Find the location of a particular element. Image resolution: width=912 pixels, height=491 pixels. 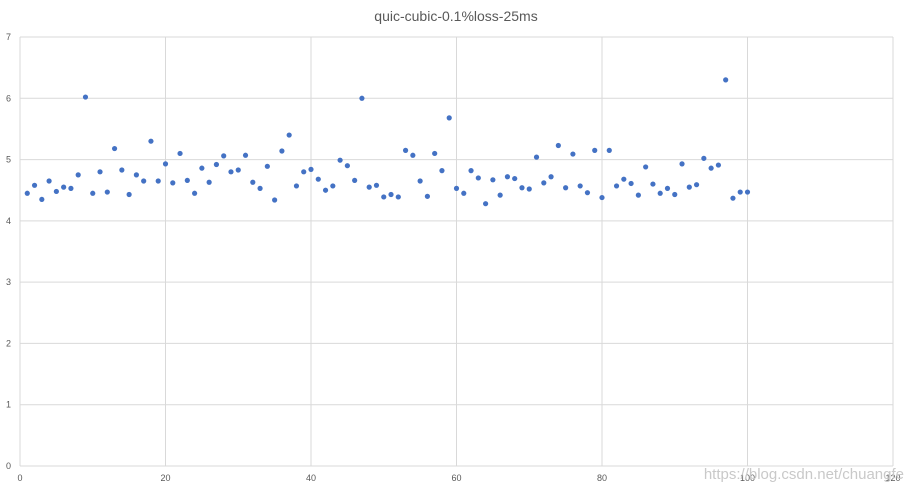

y-tick-label: 2 is located at coordinates (8, 343).